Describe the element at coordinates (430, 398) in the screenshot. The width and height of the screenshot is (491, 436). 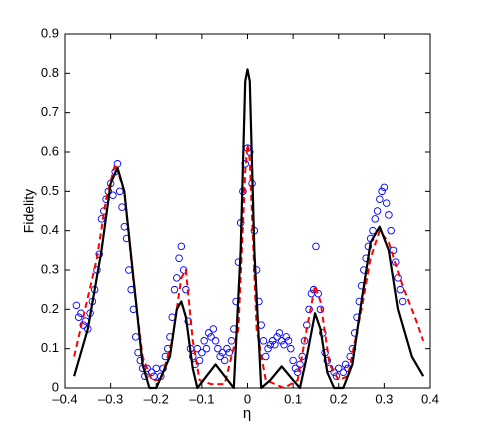
I see `x-tick-label: 0.4` at that location.